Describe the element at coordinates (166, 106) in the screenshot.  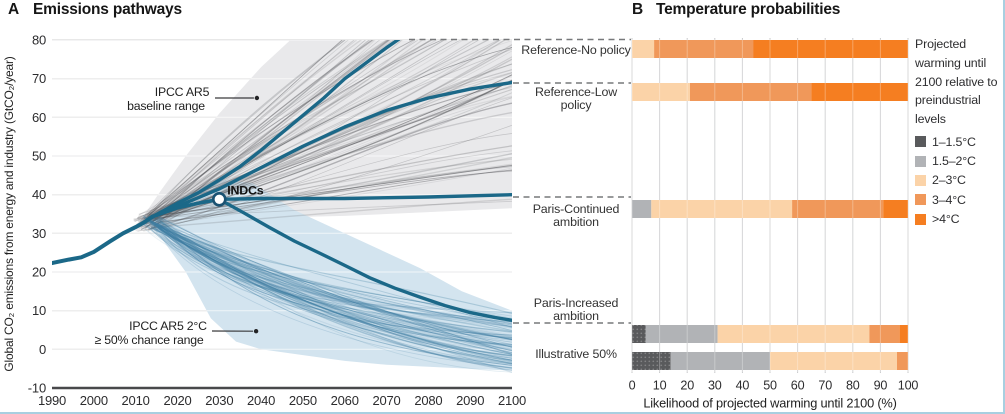
I see `annotation-text: baseline range` at that location.